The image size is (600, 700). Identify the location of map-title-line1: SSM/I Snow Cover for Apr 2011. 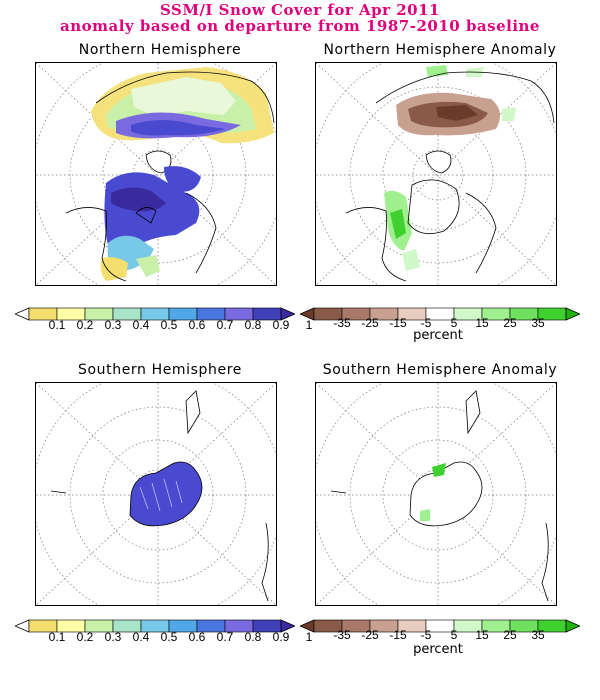
(300, 10).